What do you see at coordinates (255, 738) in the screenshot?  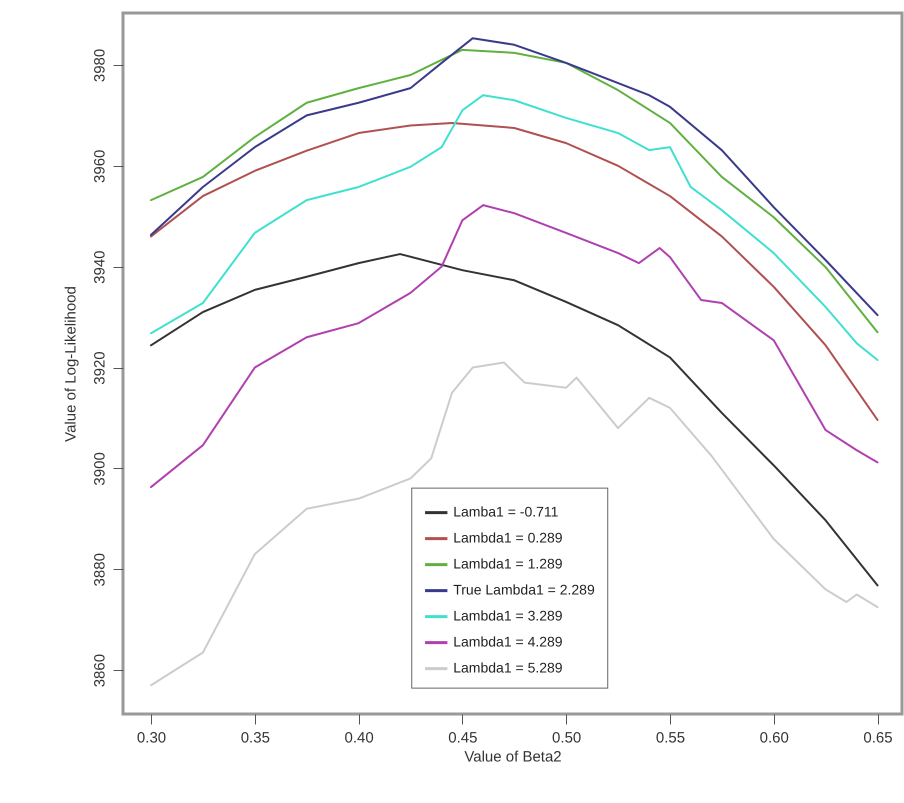 I see `x-tick-label: 0.35` at bounding box center [255, 738].